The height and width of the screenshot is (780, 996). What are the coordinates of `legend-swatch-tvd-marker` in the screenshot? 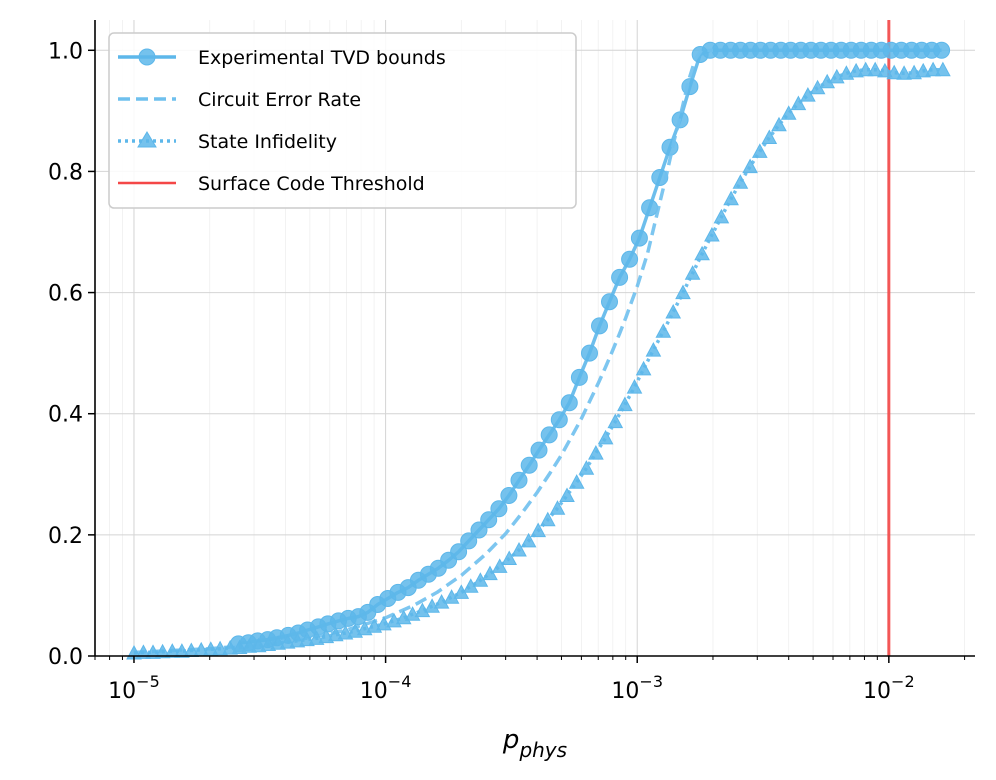 It's located at (147, 57).